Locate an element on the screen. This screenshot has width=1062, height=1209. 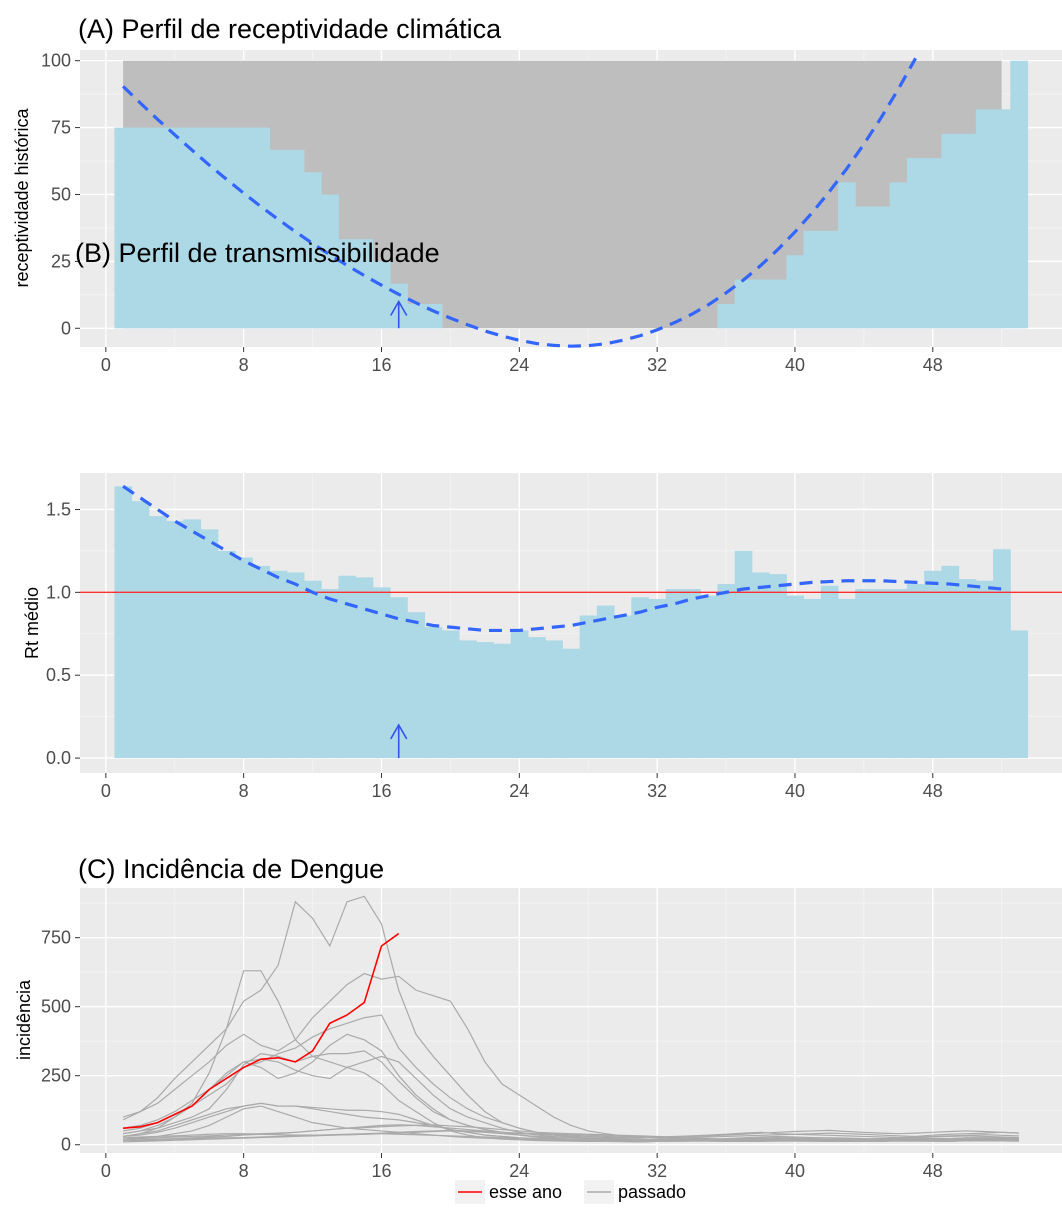
trend-line is located at coordinates (562, 558).